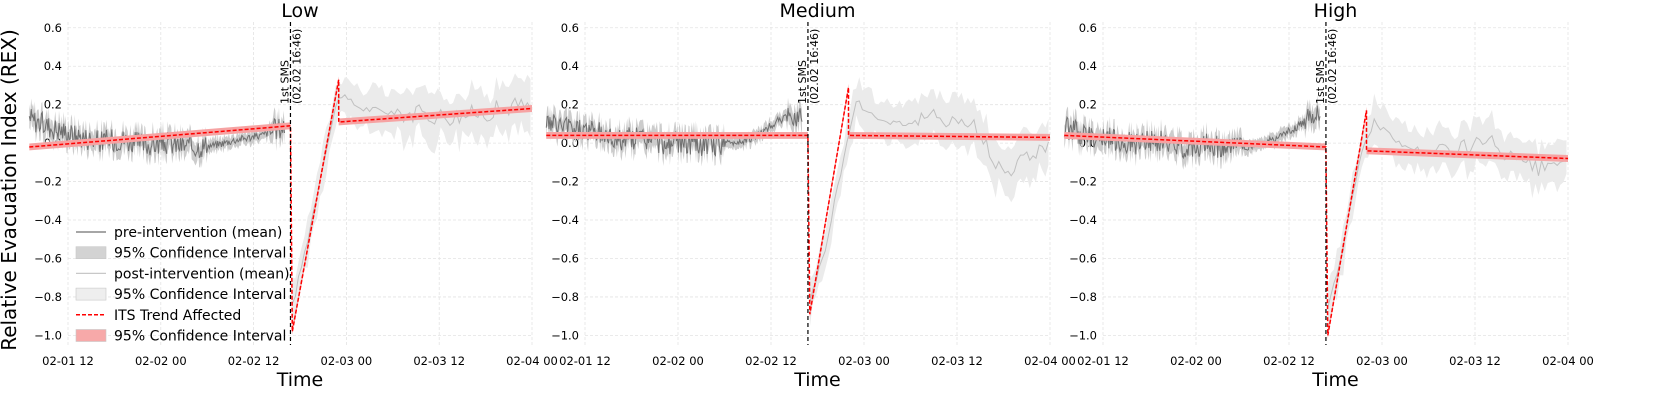  I want to click on pre-intervention-line, so click(1192, 132).